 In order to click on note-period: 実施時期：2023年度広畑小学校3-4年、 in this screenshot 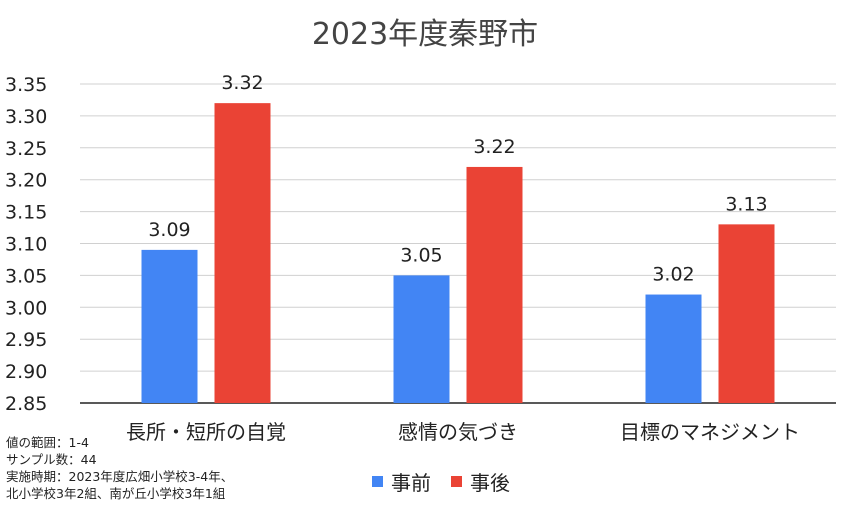, I will do `click(120, 476)`.